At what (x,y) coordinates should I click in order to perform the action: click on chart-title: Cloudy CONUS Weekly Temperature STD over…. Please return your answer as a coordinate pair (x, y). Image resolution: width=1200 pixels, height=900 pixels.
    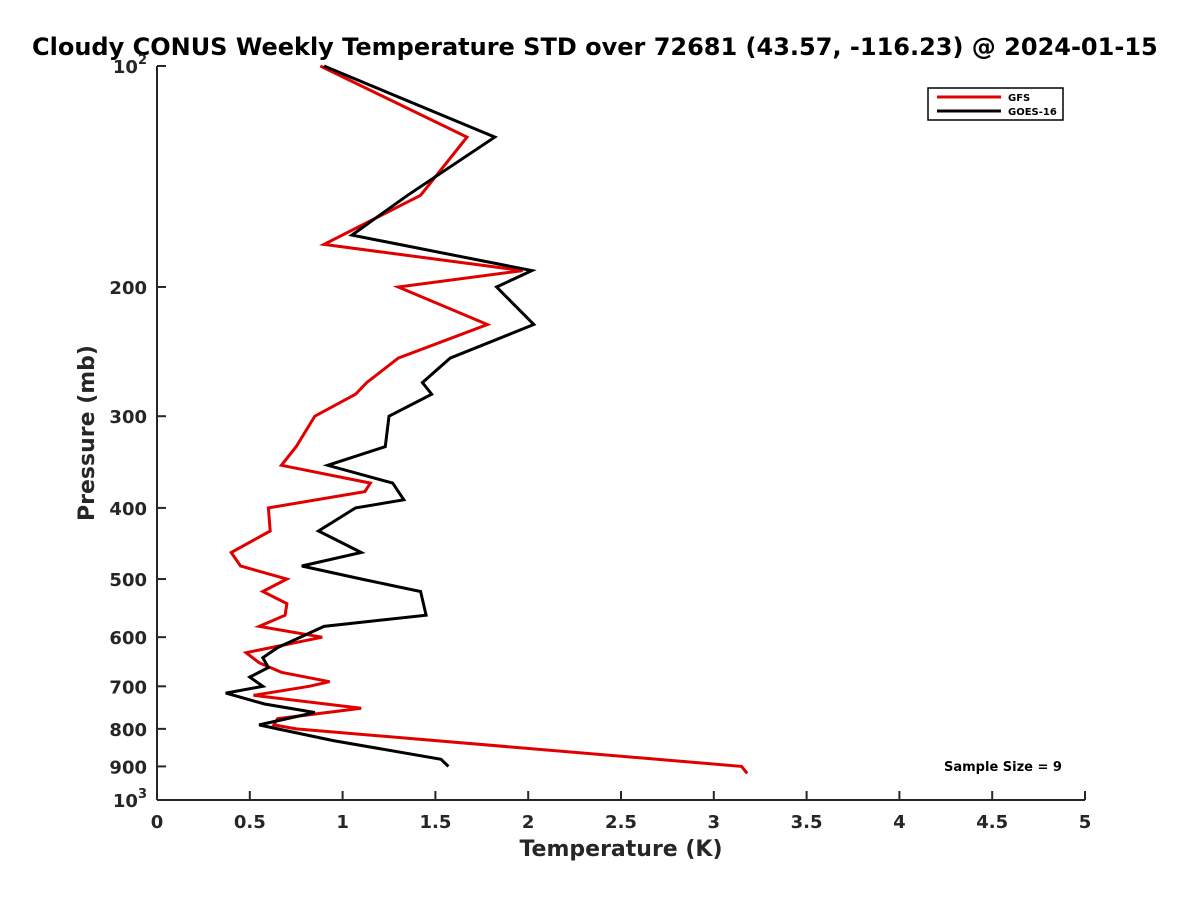
    Looking at the image, I should click on (595, 47).